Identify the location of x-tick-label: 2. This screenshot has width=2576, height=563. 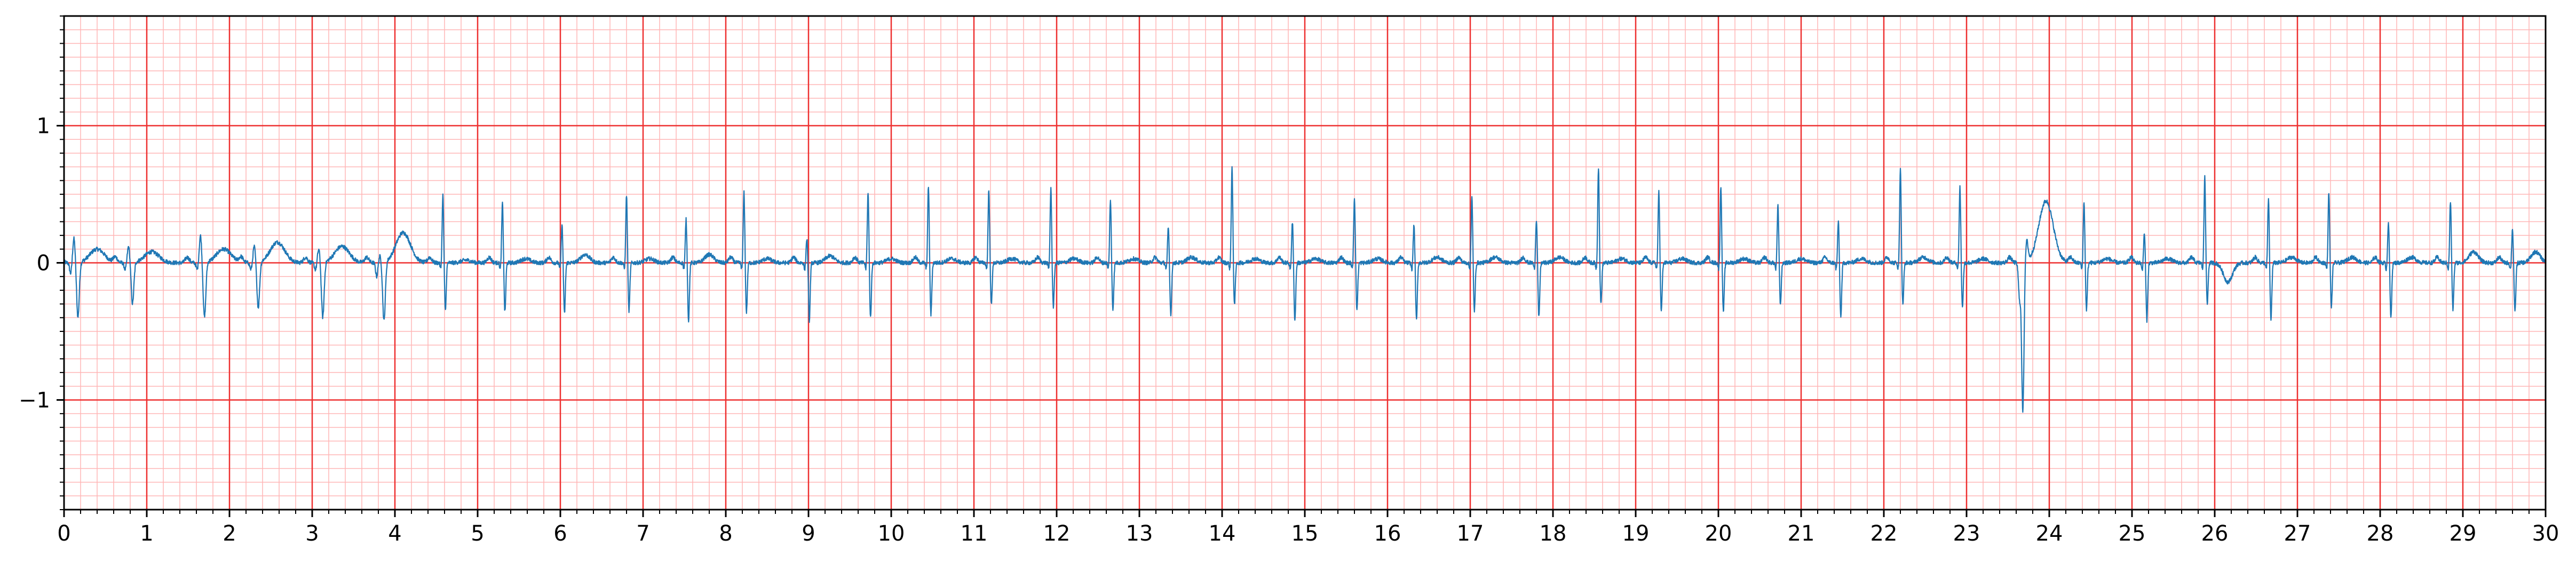
(229, 533).